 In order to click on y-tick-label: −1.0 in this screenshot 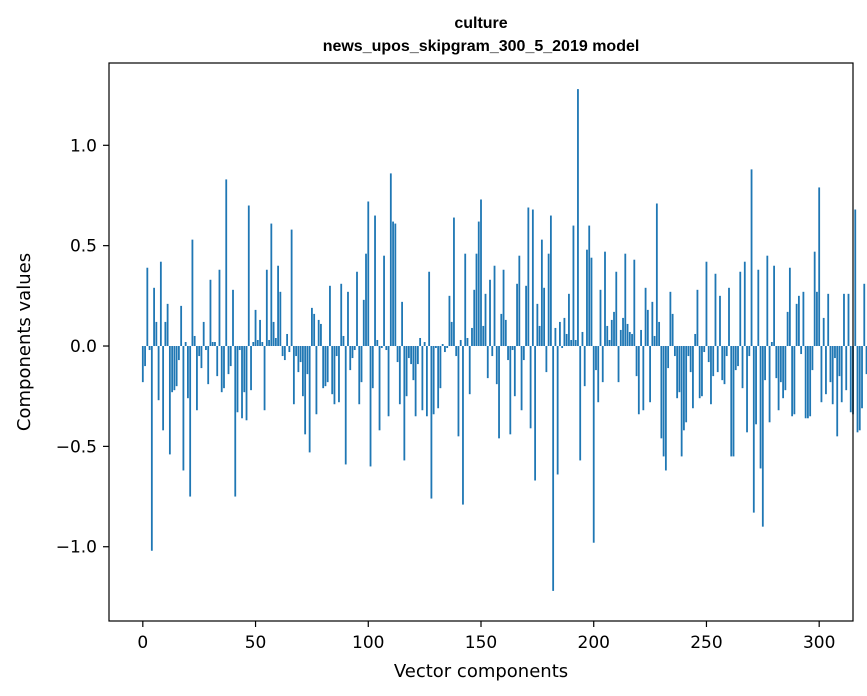, I will do `click(76, 548)`.